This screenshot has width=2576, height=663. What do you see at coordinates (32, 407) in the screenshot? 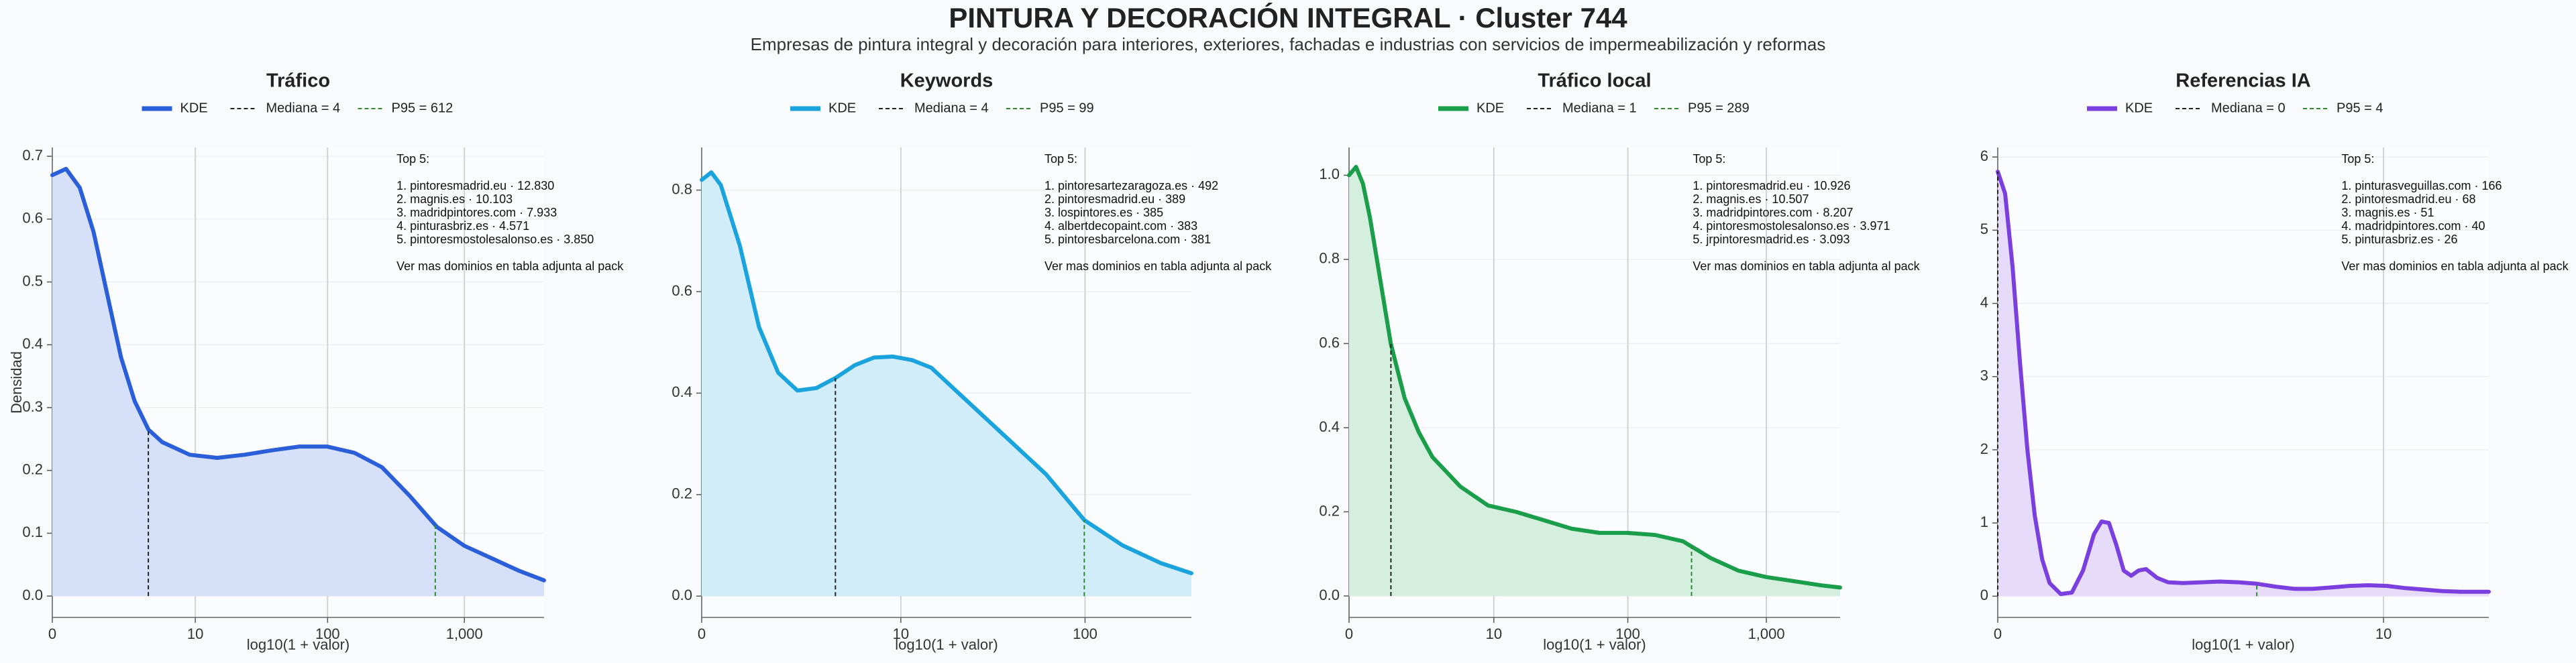
I see `y-tick-label: 0.3` at bounding box center [32, 407].